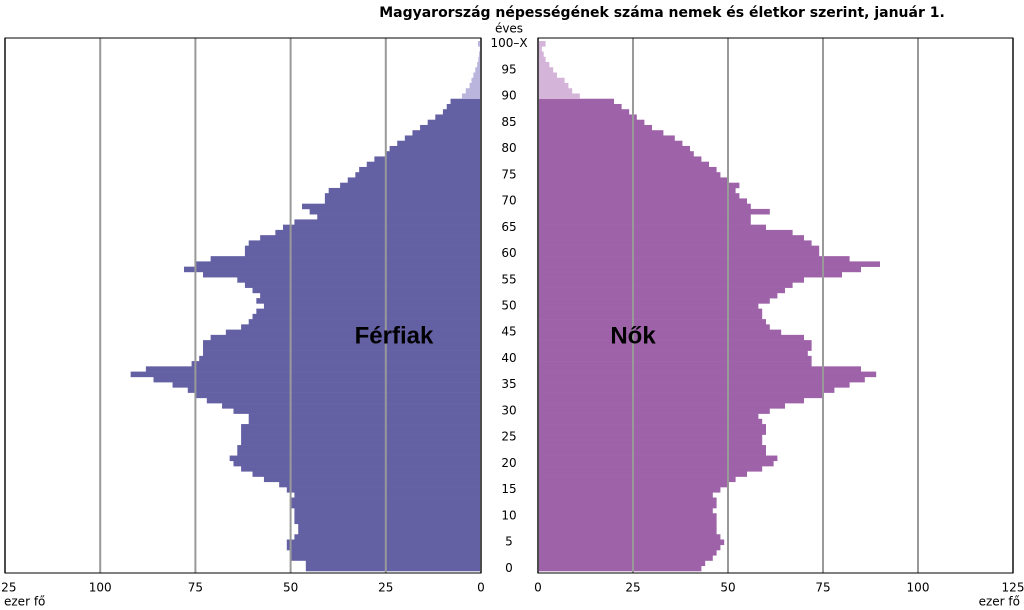  What do you see at coordinates (100, 588) in the screenshot?
I see `x-tick-label: 100` at bounding box center [100, 588].